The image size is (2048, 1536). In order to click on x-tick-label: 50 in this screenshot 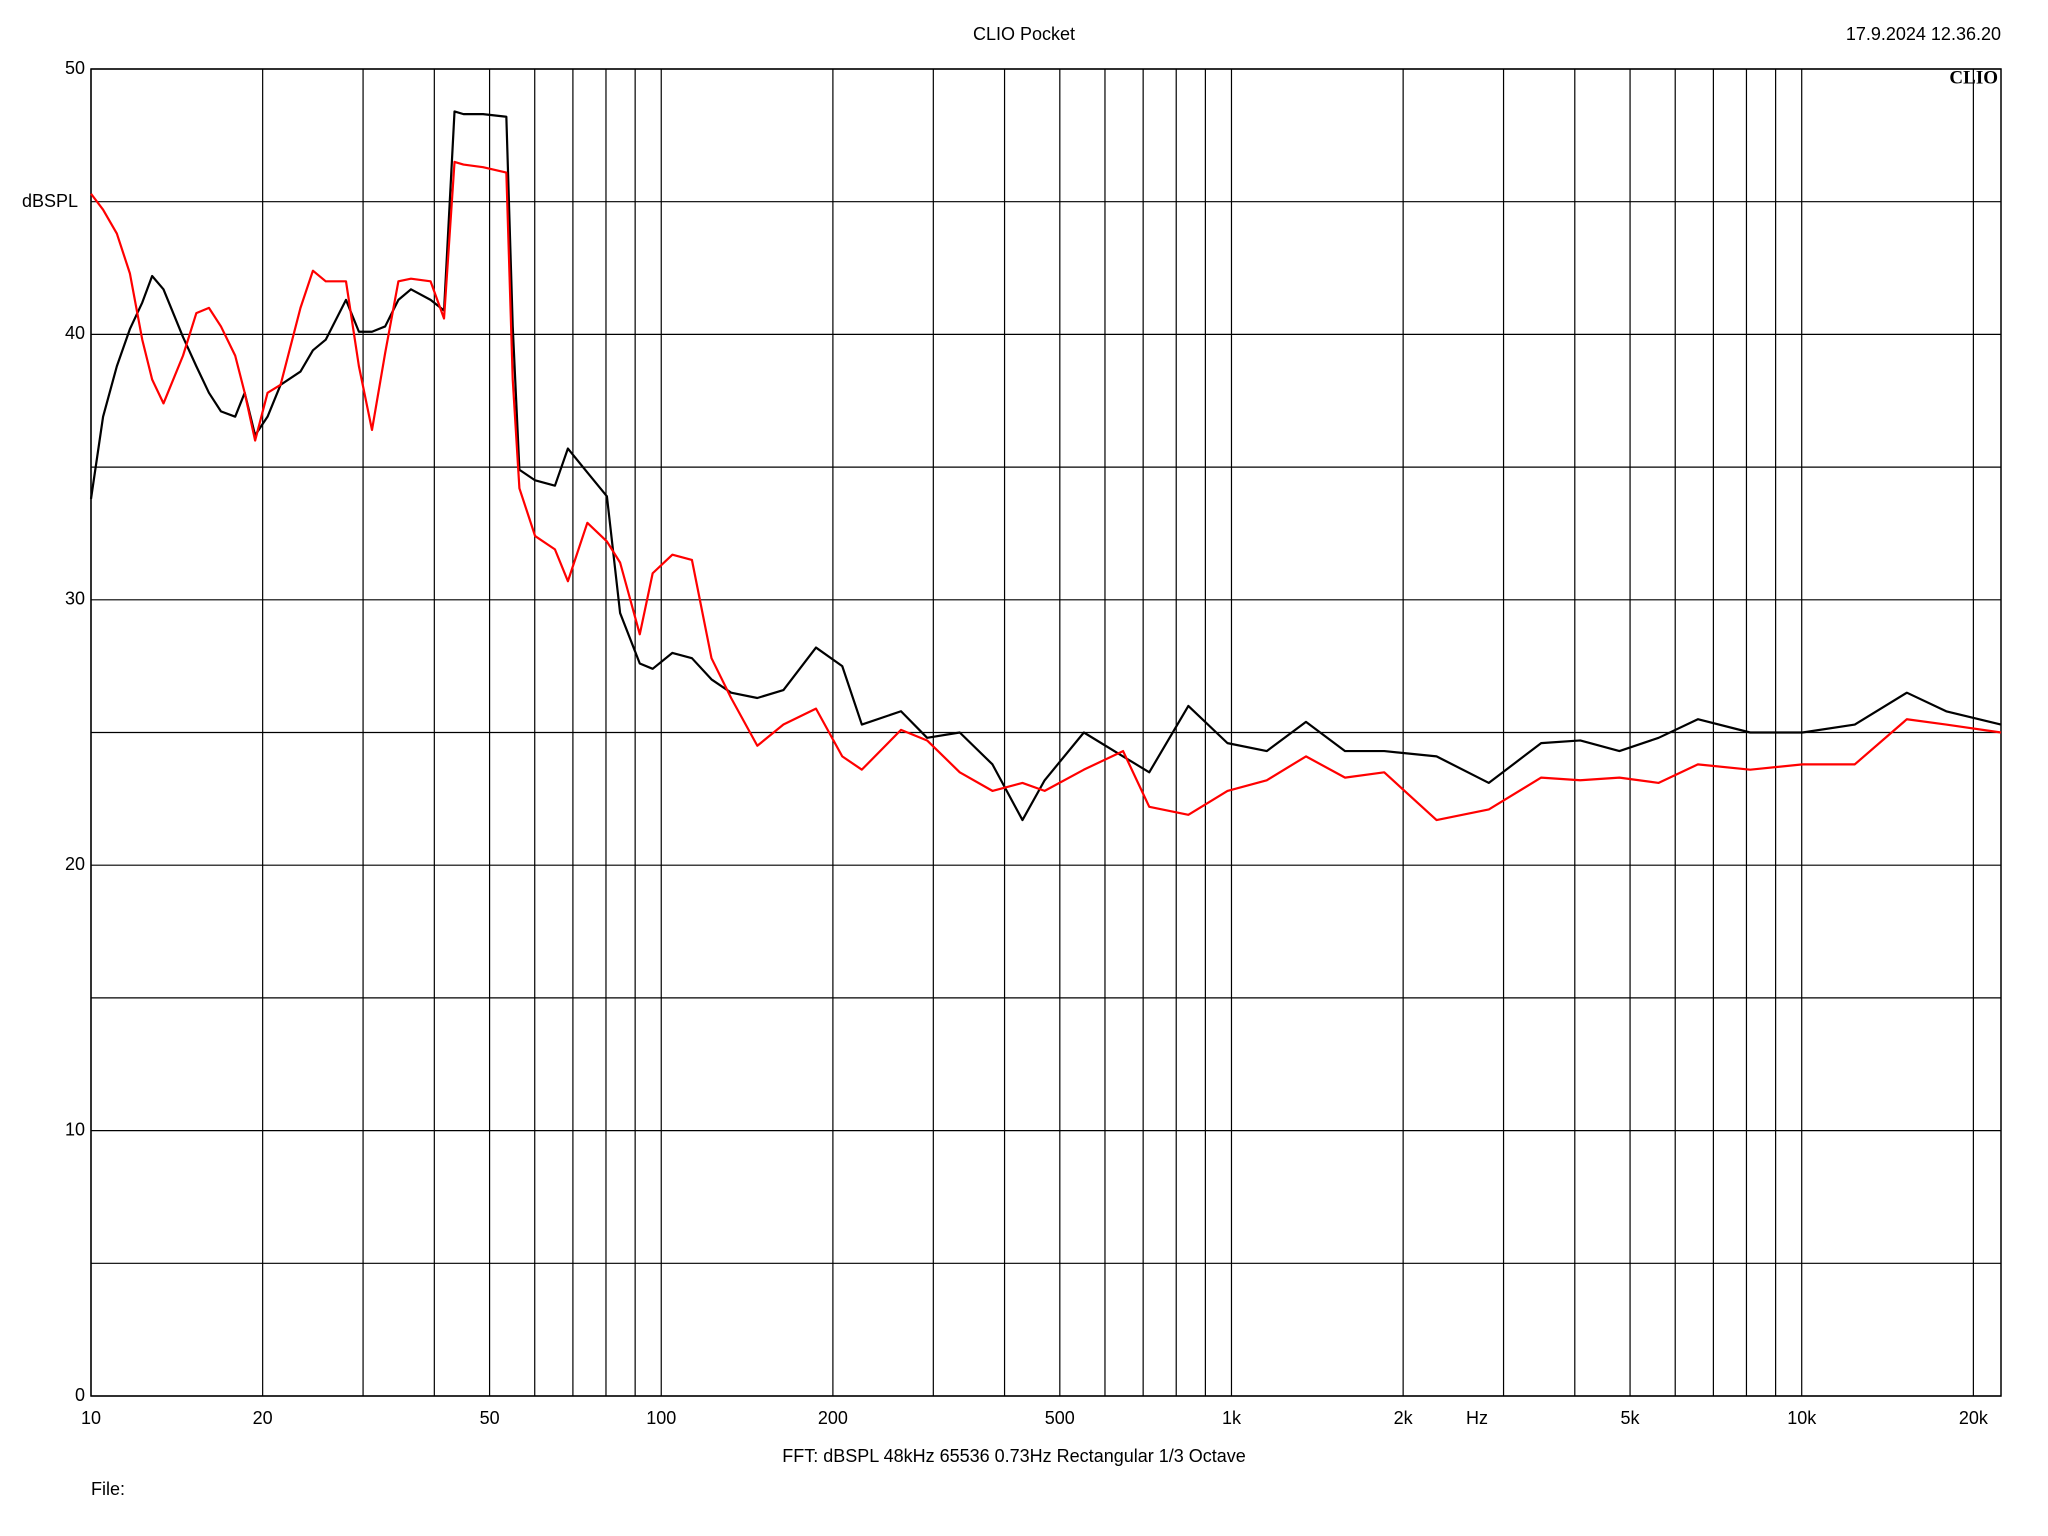, I will do `click(490, 1418)`.